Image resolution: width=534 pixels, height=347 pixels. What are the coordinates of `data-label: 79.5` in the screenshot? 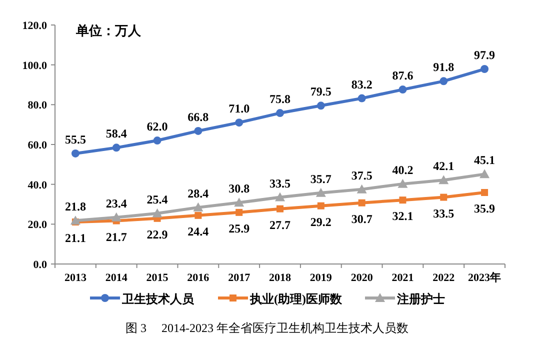 It's located at (321, 91).